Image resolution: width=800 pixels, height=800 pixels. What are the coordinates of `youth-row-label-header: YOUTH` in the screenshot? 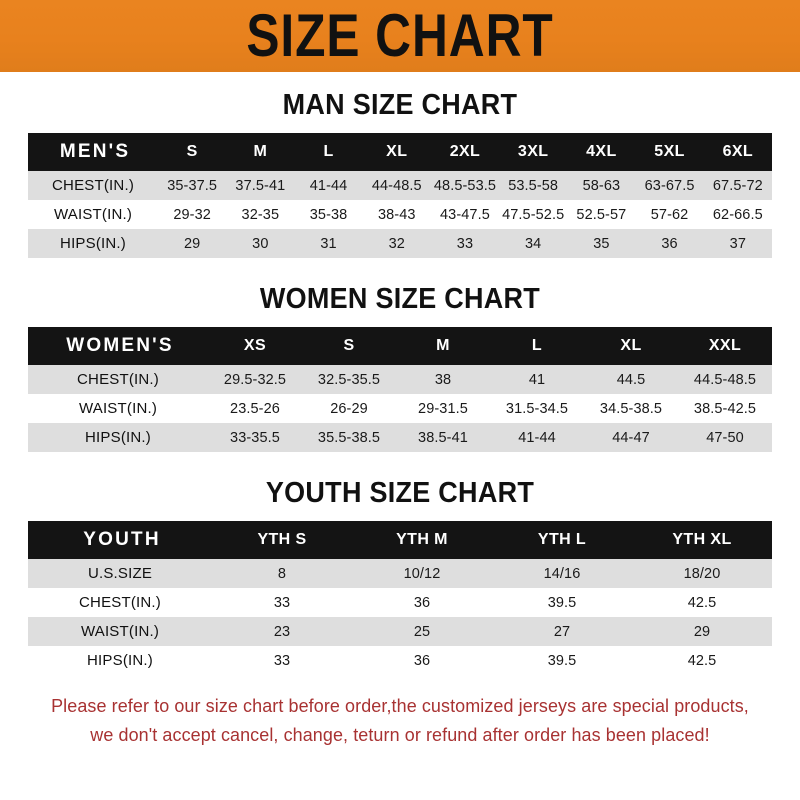 It's located at (122, 539).